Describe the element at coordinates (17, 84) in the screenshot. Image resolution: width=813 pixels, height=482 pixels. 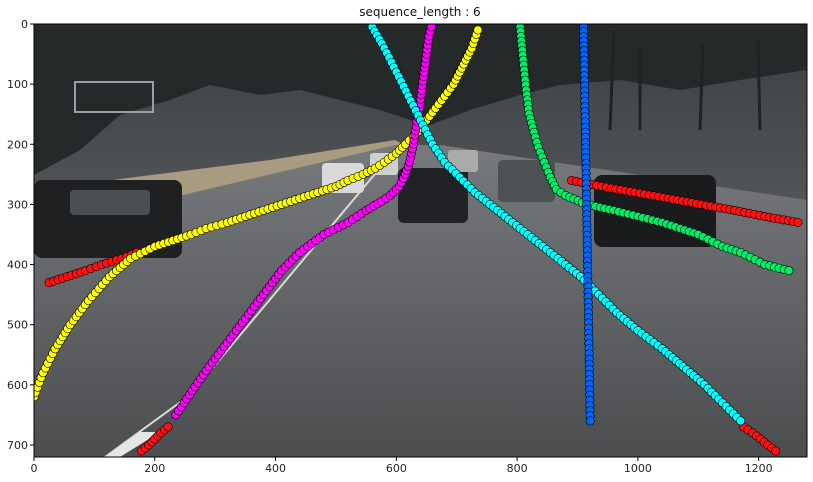
I see `y-tick-label: 100` at that location.